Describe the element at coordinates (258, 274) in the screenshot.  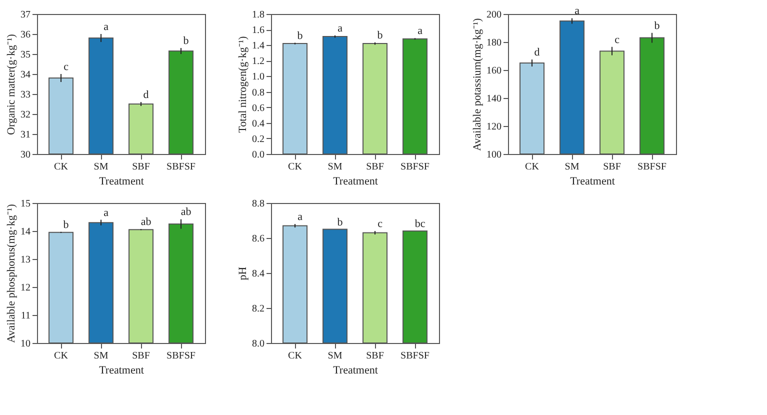
I see `y-tick-label: 8.4` at that location.